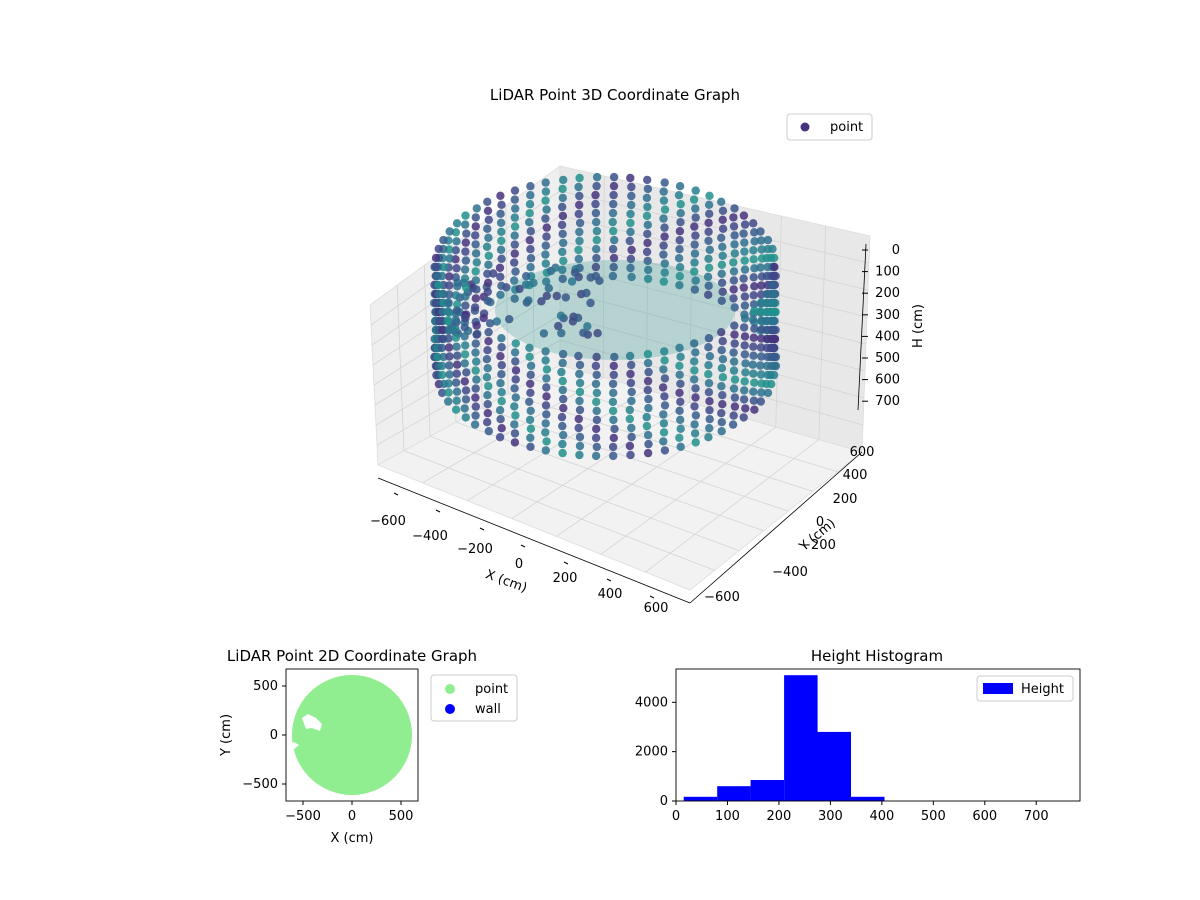 The image size is (1200, 900). What do you see at coordinates (610, 594) in the screenshot?
I see `x-tick-3d-5: 400` at bounding box center [610, 594].